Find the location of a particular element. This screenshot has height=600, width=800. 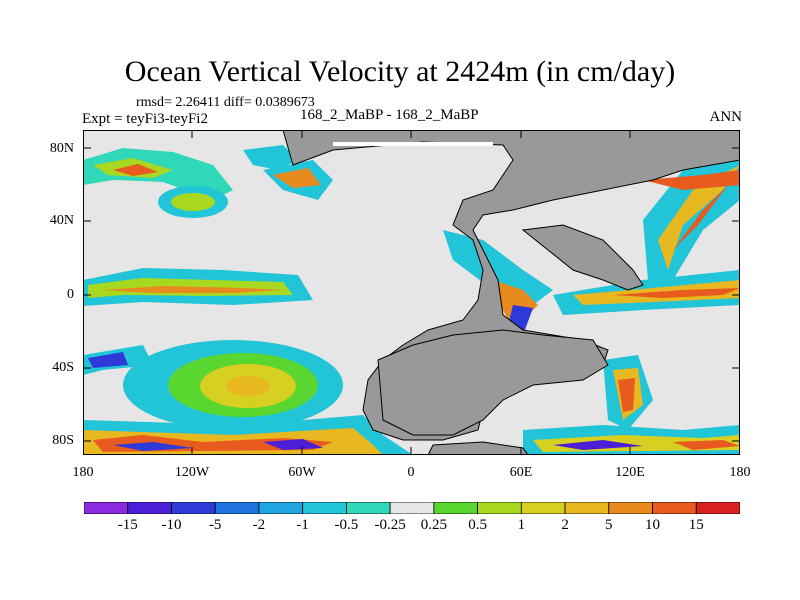

case-label: 168_2_MaBP - 168_2_MaBP is located at coordinates (389, 115).